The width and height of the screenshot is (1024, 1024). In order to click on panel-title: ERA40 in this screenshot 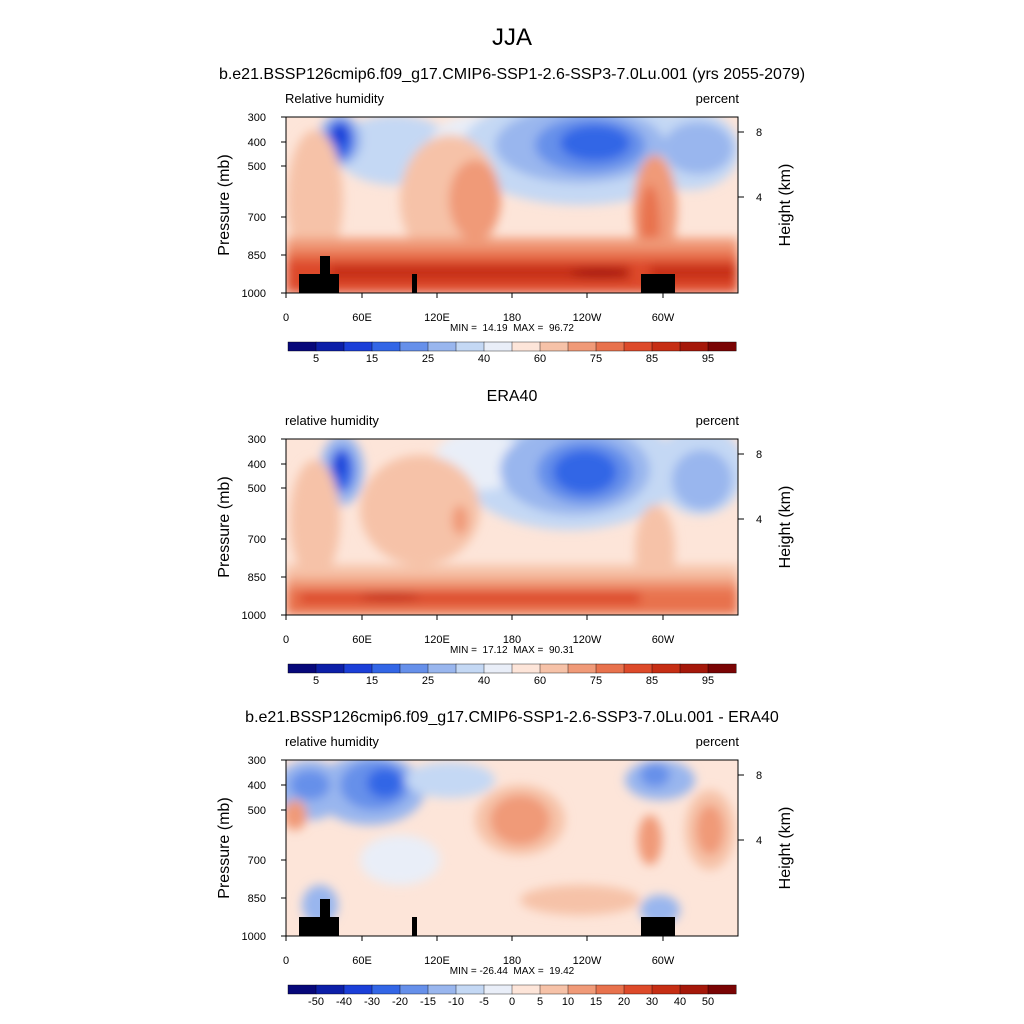, I will do `click(512, 396)`.